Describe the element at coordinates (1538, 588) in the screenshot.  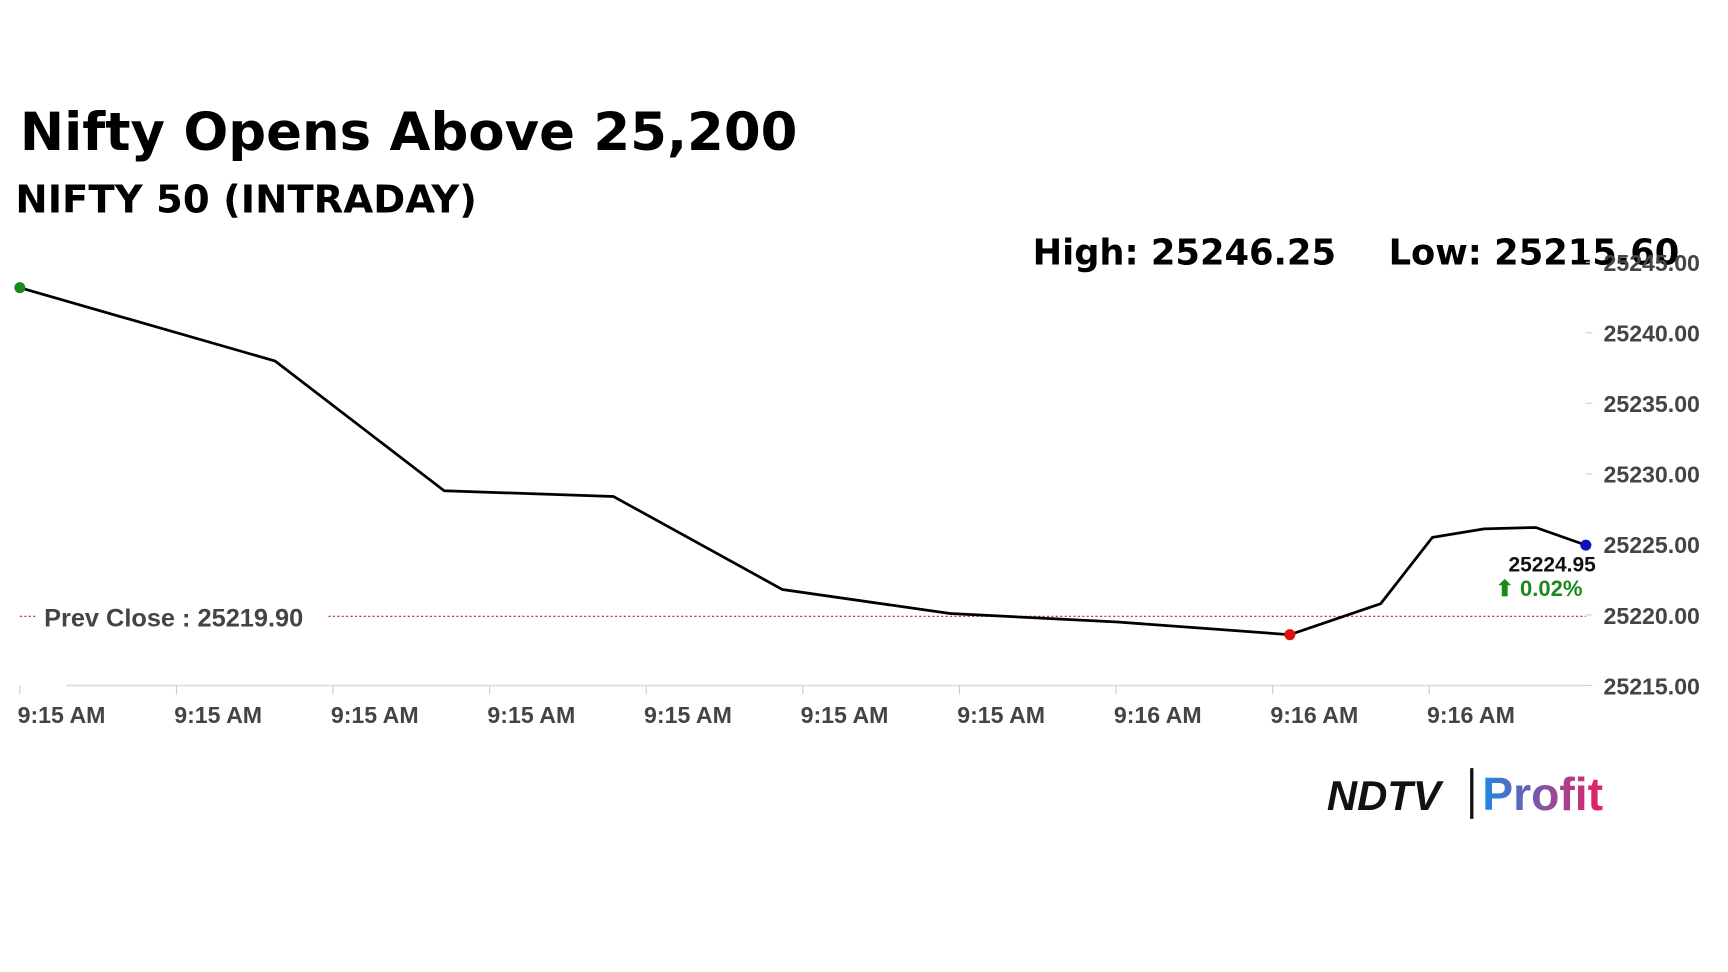
I see `change-label: ⬆ 0.02%` at that location.